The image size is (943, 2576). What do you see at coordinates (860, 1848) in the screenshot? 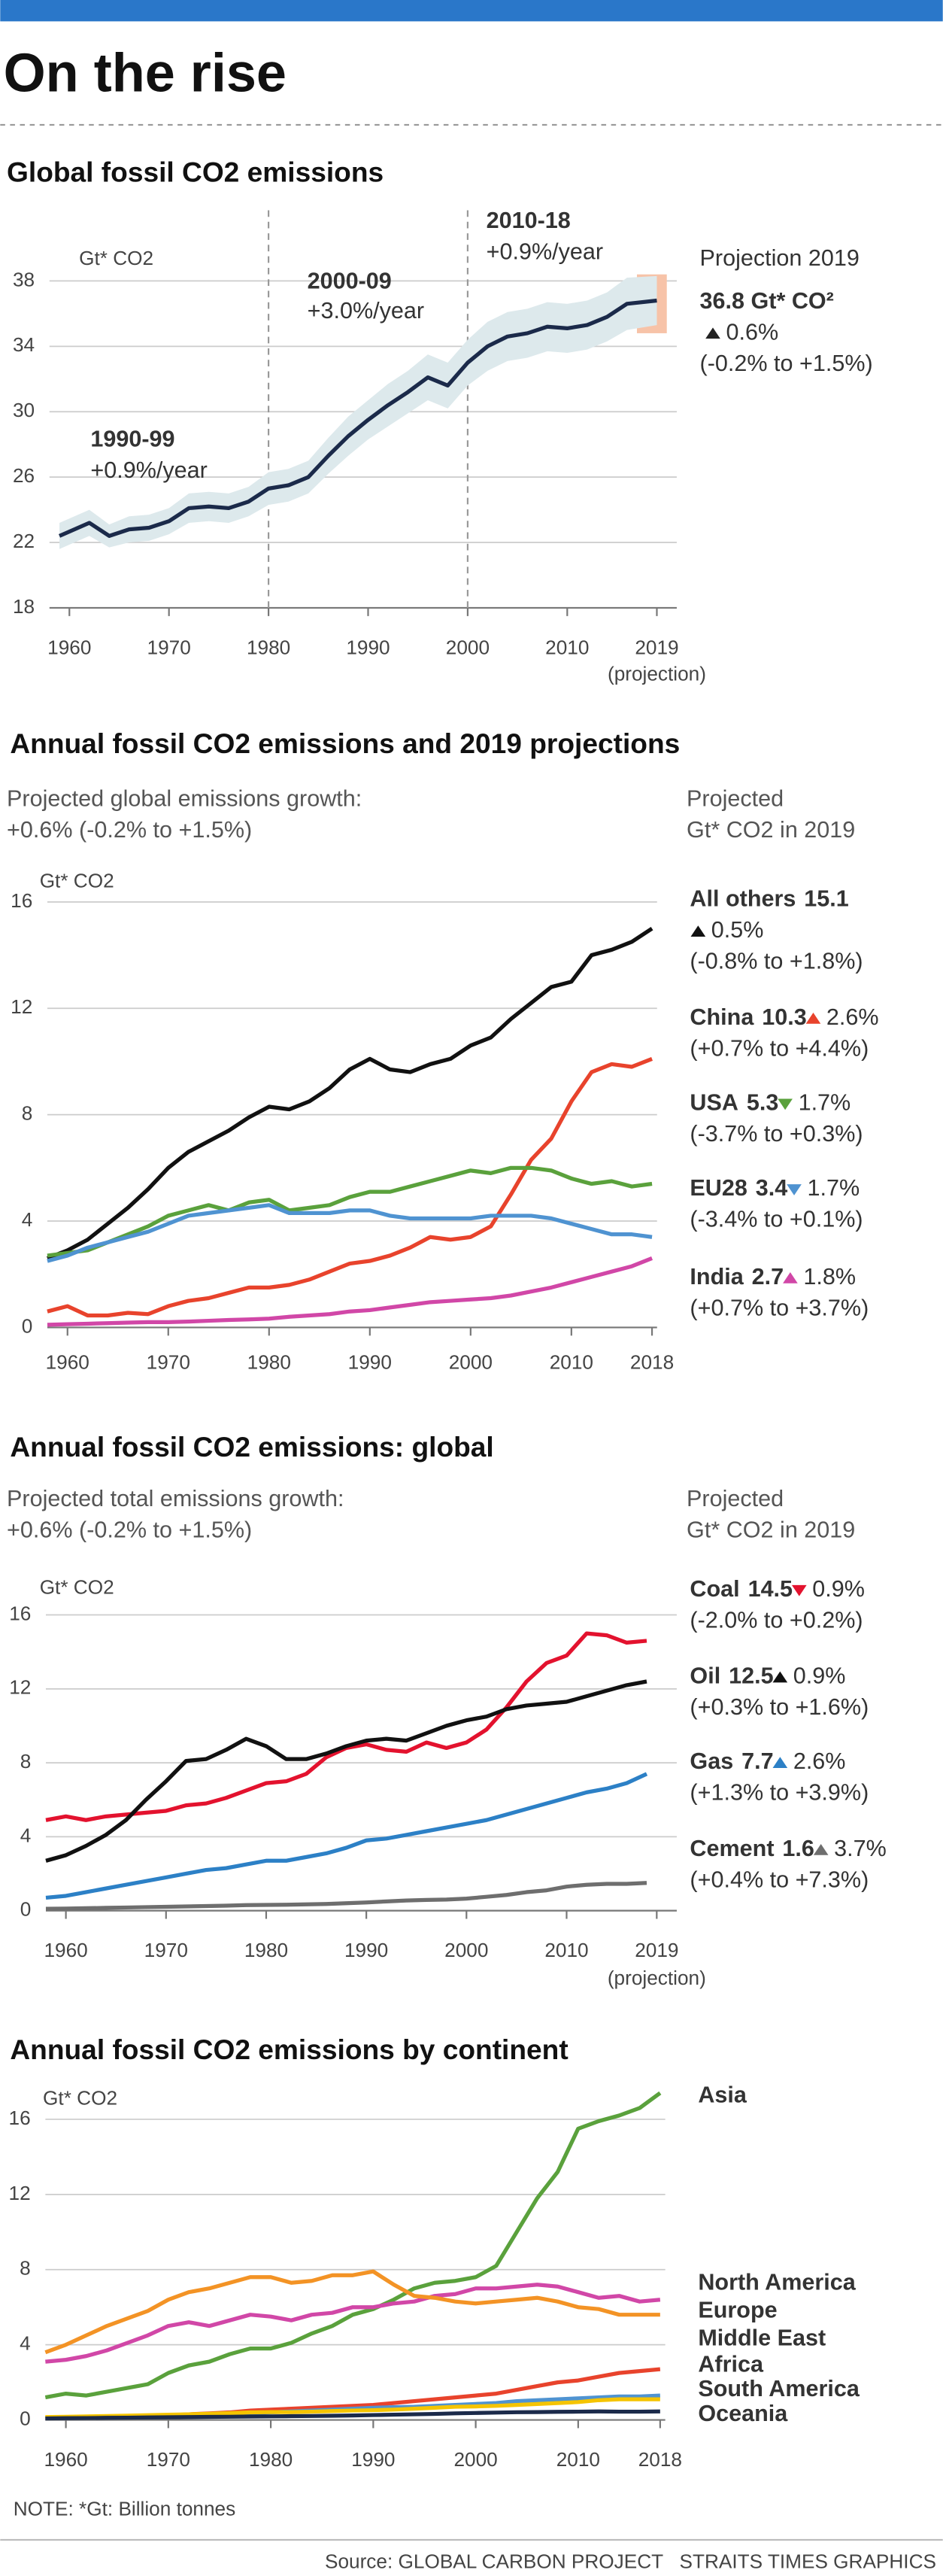
I see `legend-change: 3.7%` at bounding box center [860, 1848].